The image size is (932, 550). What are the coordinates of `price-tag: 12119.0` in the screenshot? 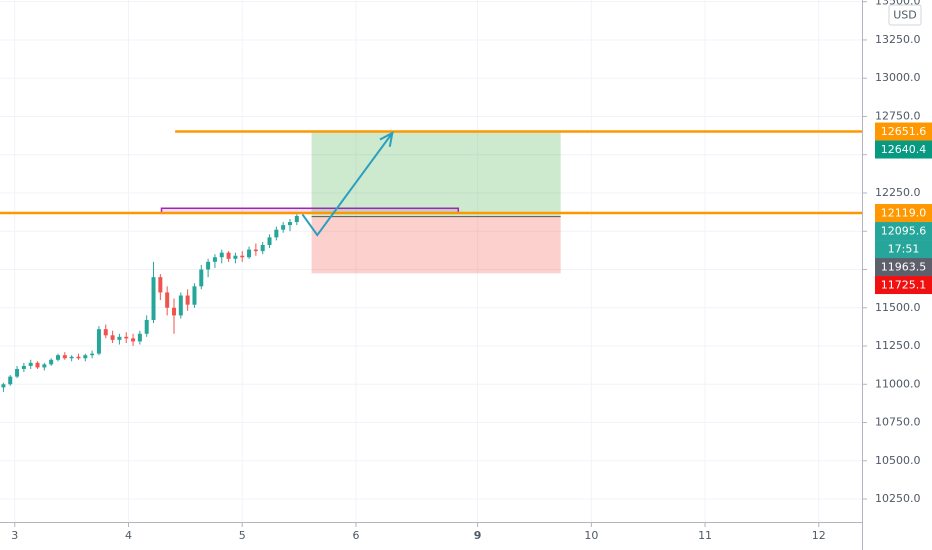 It's located at (904, 213).